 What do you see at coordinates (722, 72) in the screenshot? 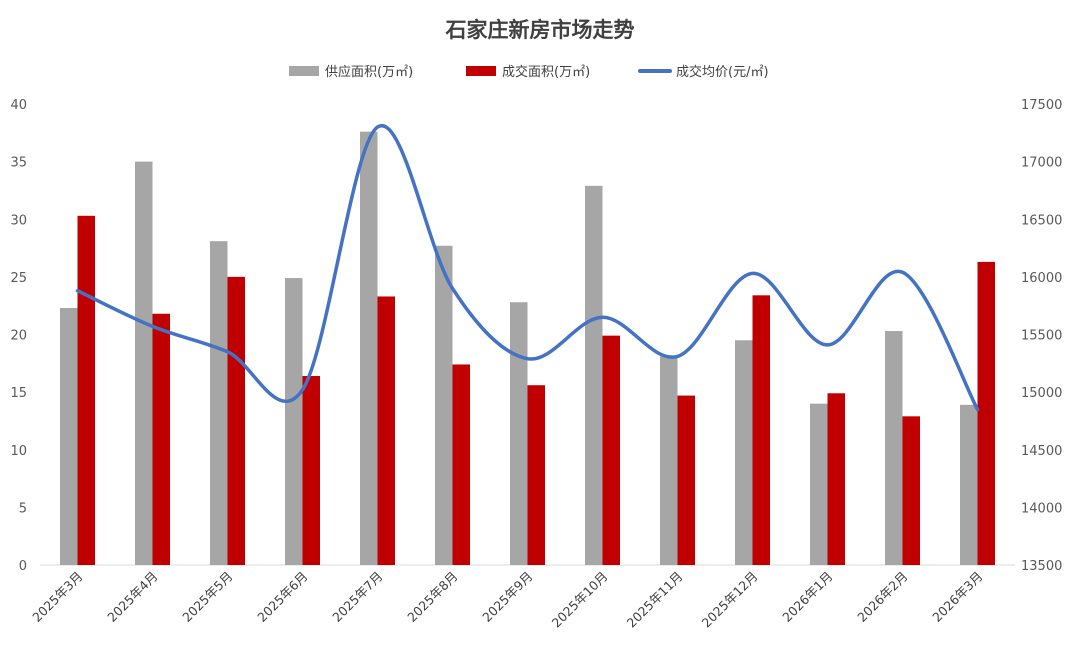
I see `legend-label: 成交均价(元/㎡)` at bounding box center [722, 72].